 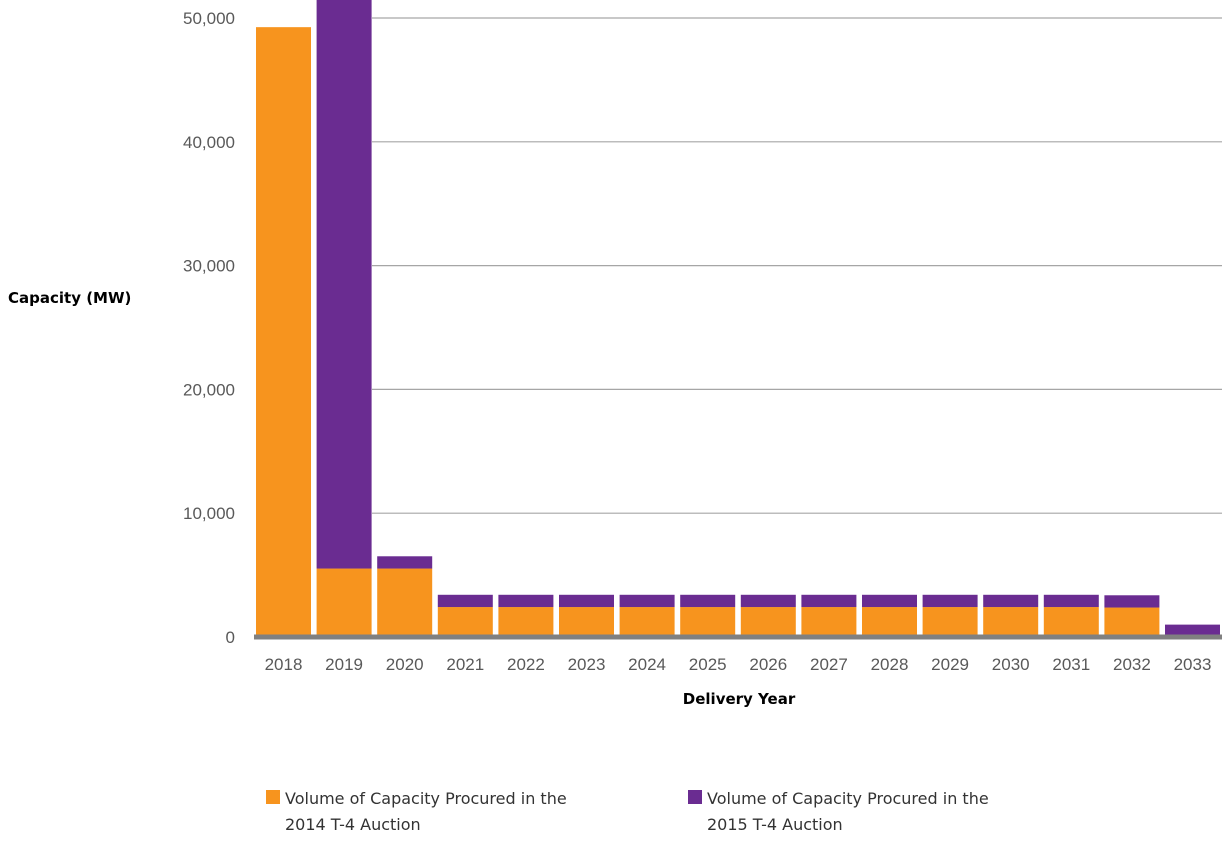 What do you see at coordinates (465, 664) in the screenshot?
I see `x-tick-label: 2021` at bounding box center [465, 664].